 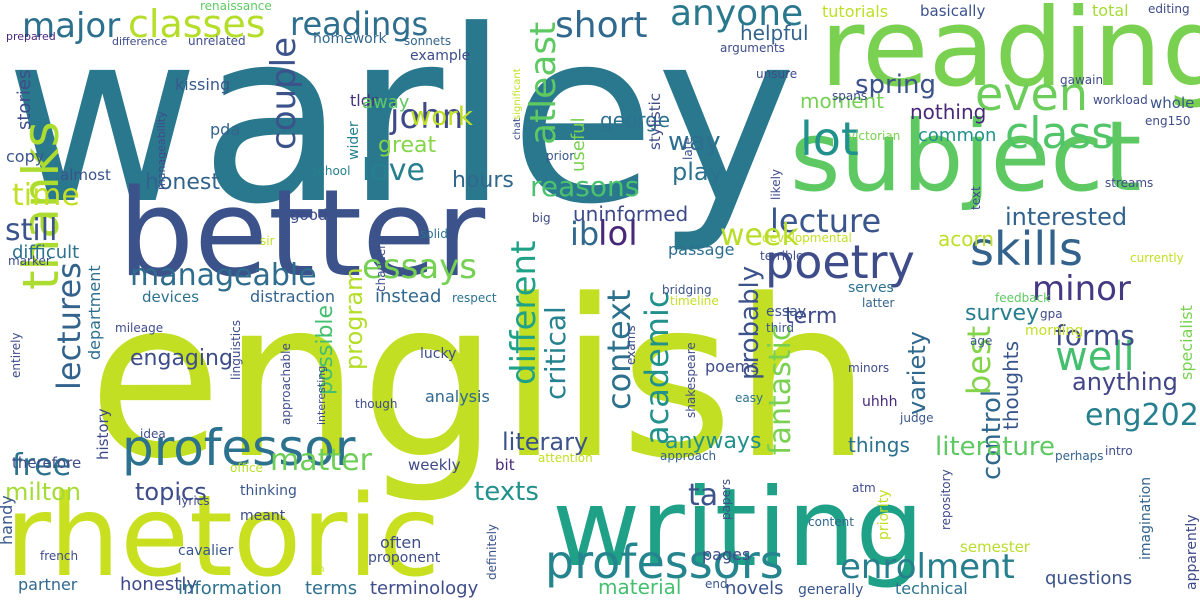 What do you see at coordinates (43, 492) in the screenshot?
I see `word-milton: milton` at bounding box center [43, 492].